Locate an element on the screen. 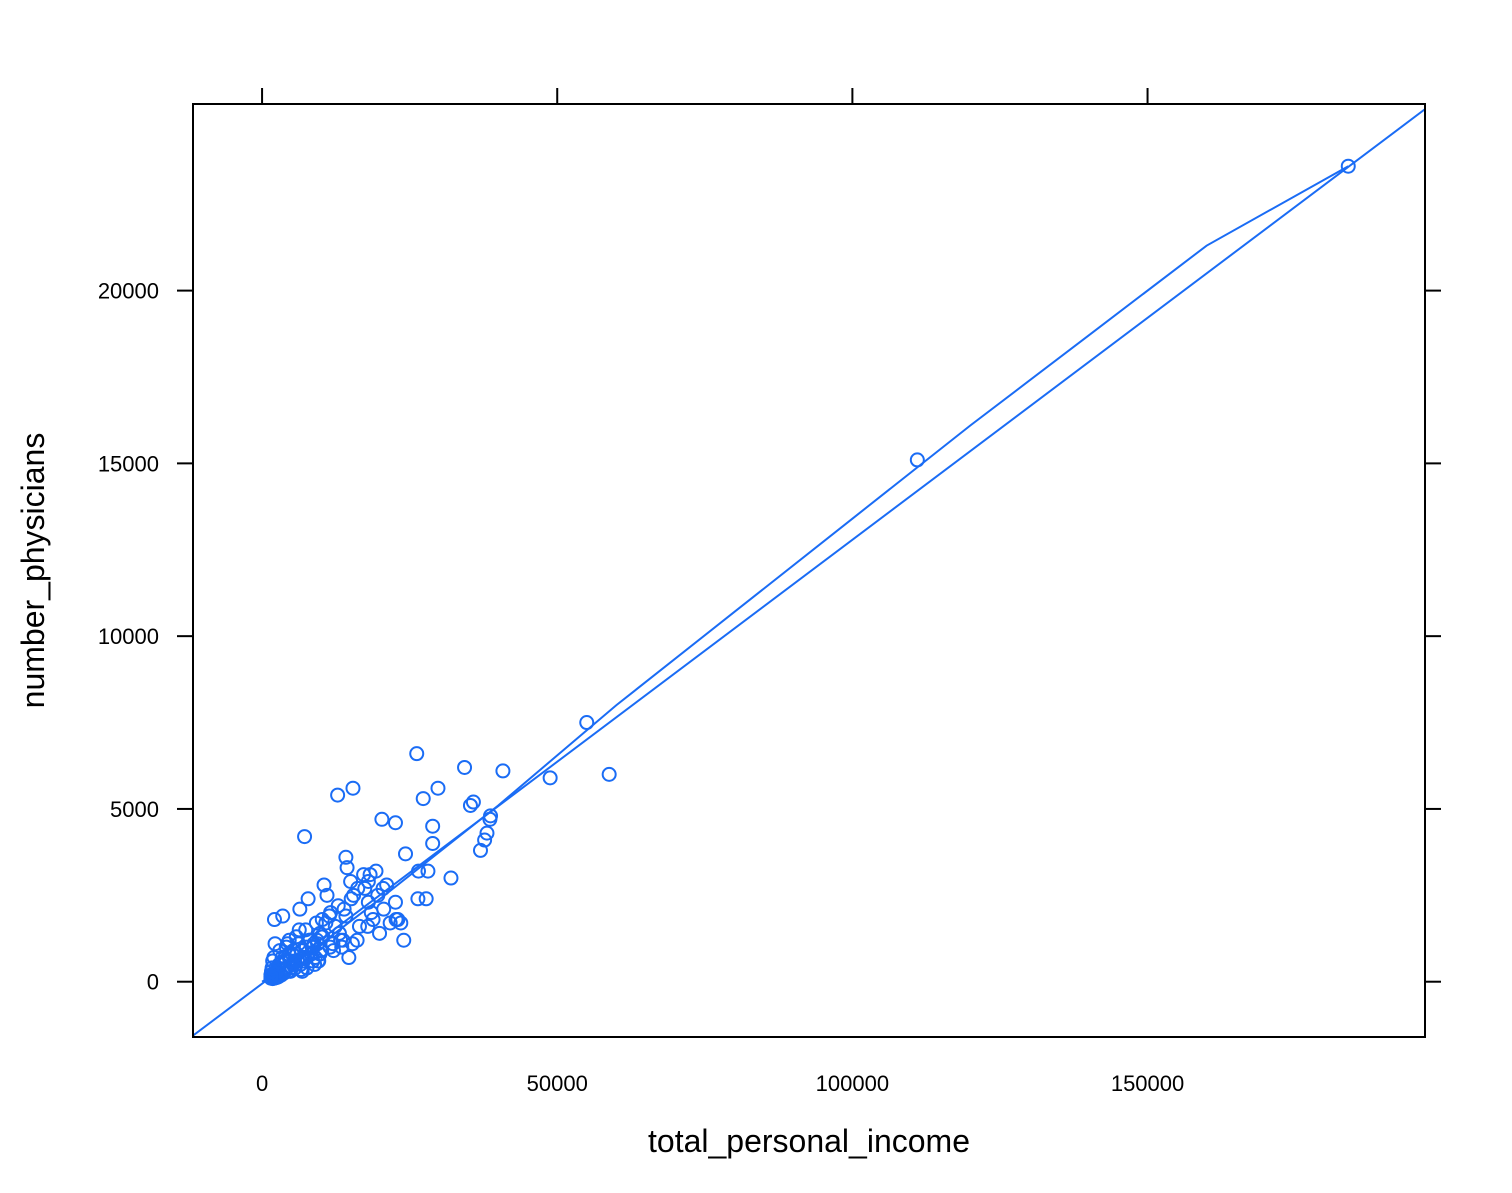 Image resolution: width=1512 pixels, height=1193 pixels. x-axis-title: total_personal_income is located at coordinates (809, 1141).